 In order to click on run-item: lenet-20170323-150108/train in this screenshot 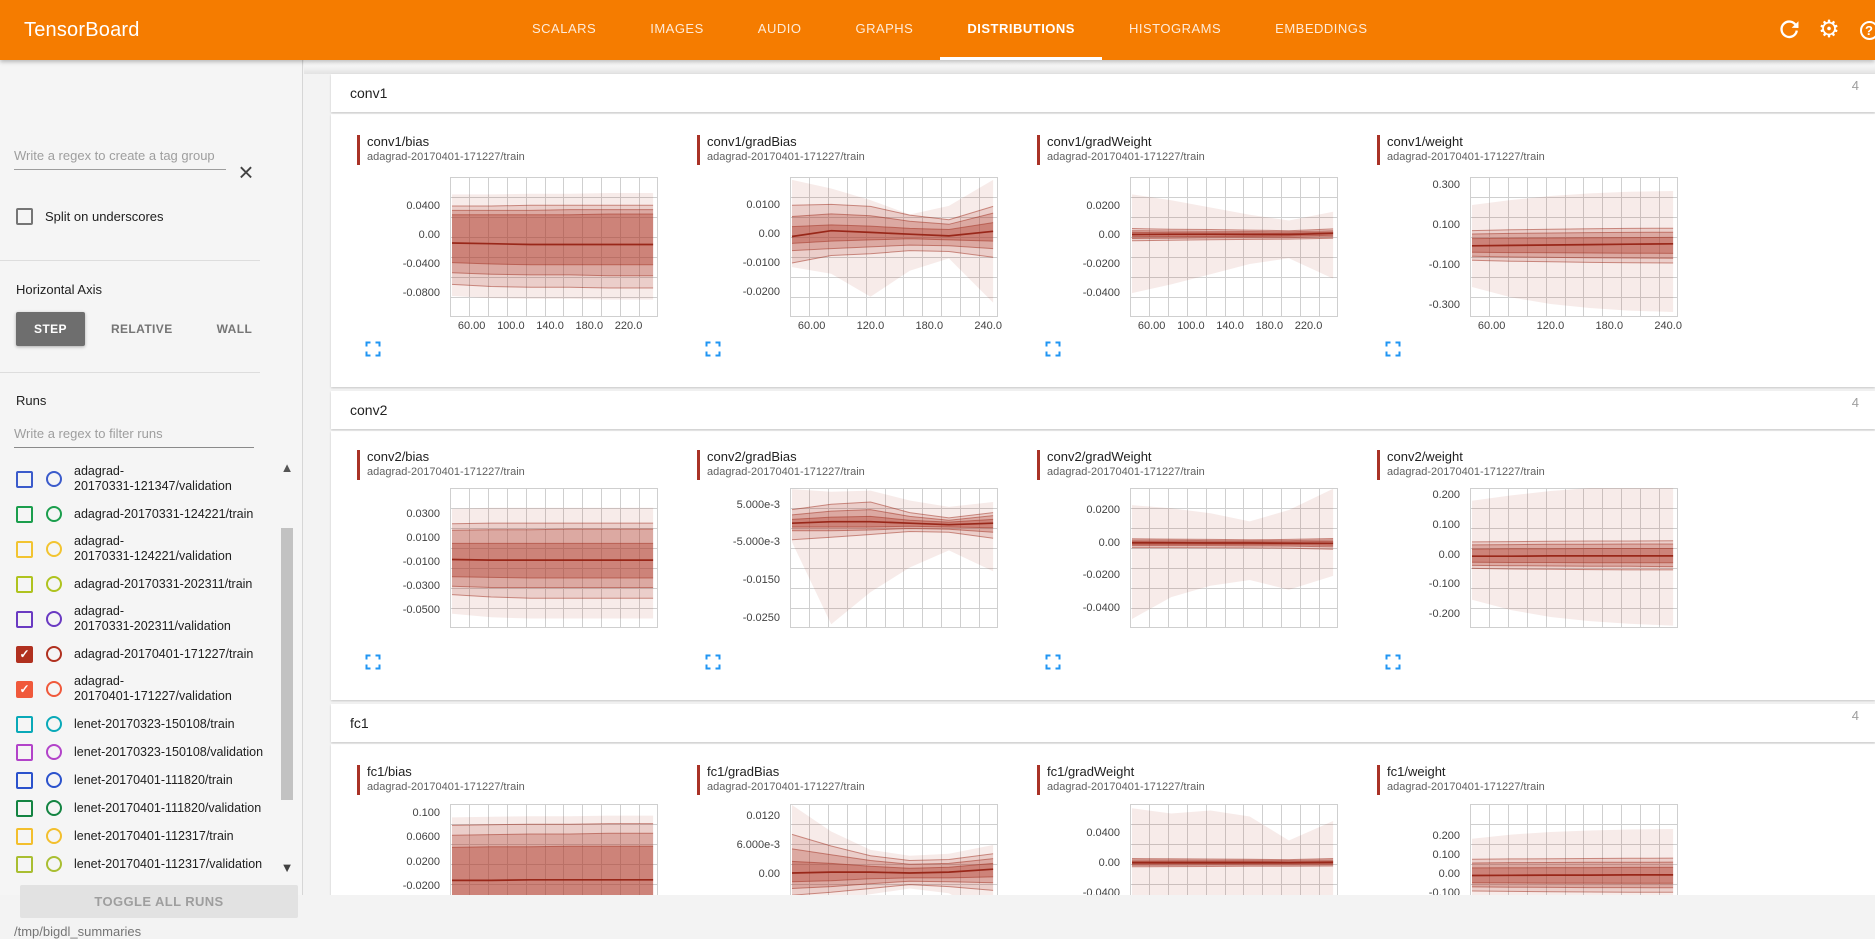, I will do `click(140, 724)`.